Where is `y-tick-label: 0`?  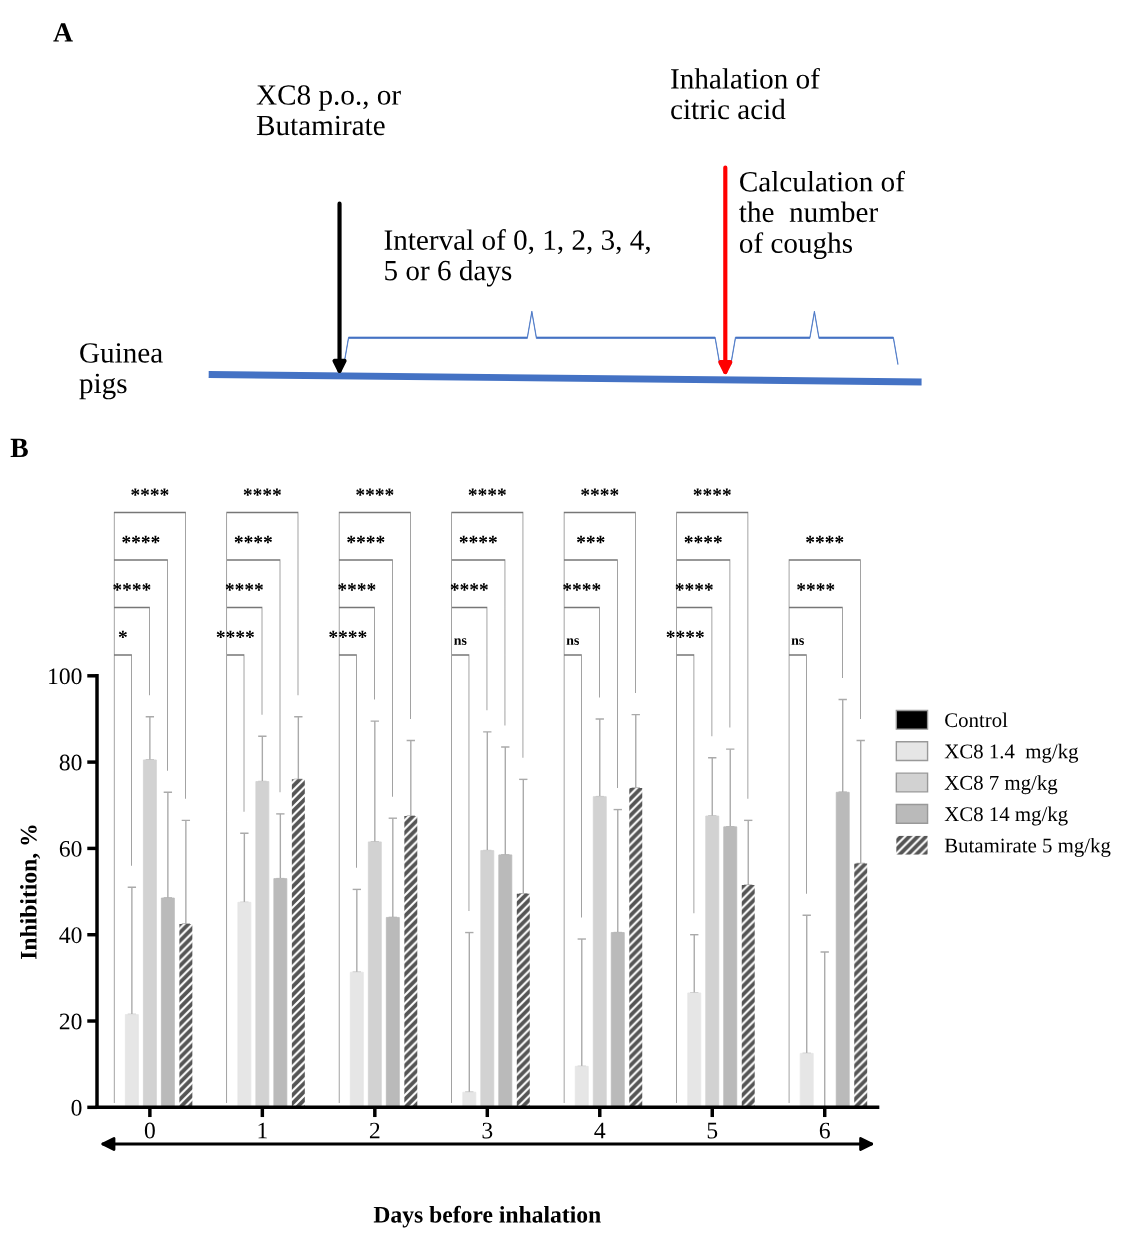 y-tick-label: 0 is located at coordinates (76, 1107).